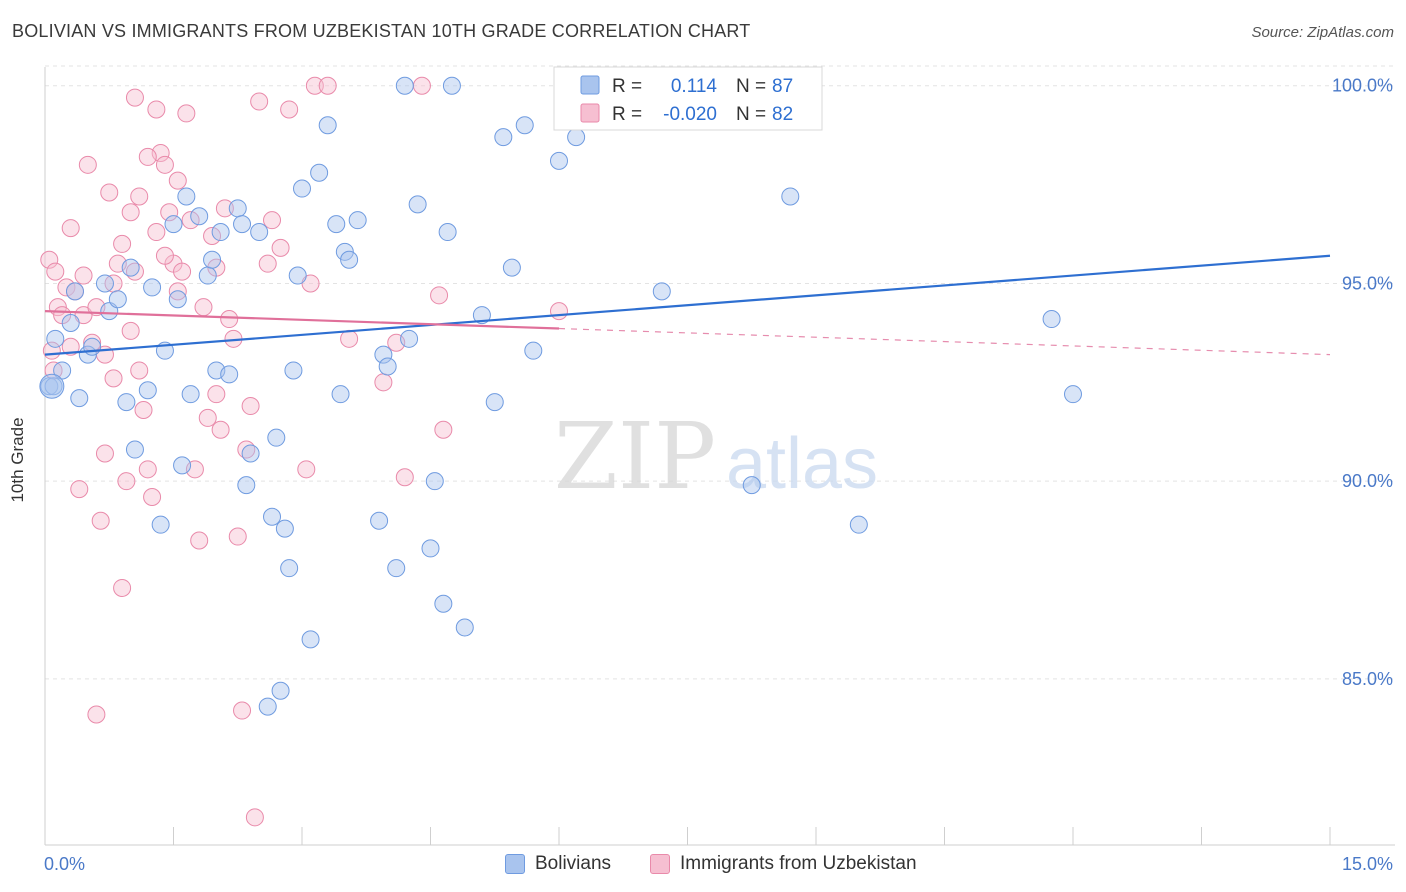 The image size is (1406, 892). Describe the element at coordinates (718, 864) in the screenshot. I see `x-tick-labels: 0.0% 15.0%` at that location.